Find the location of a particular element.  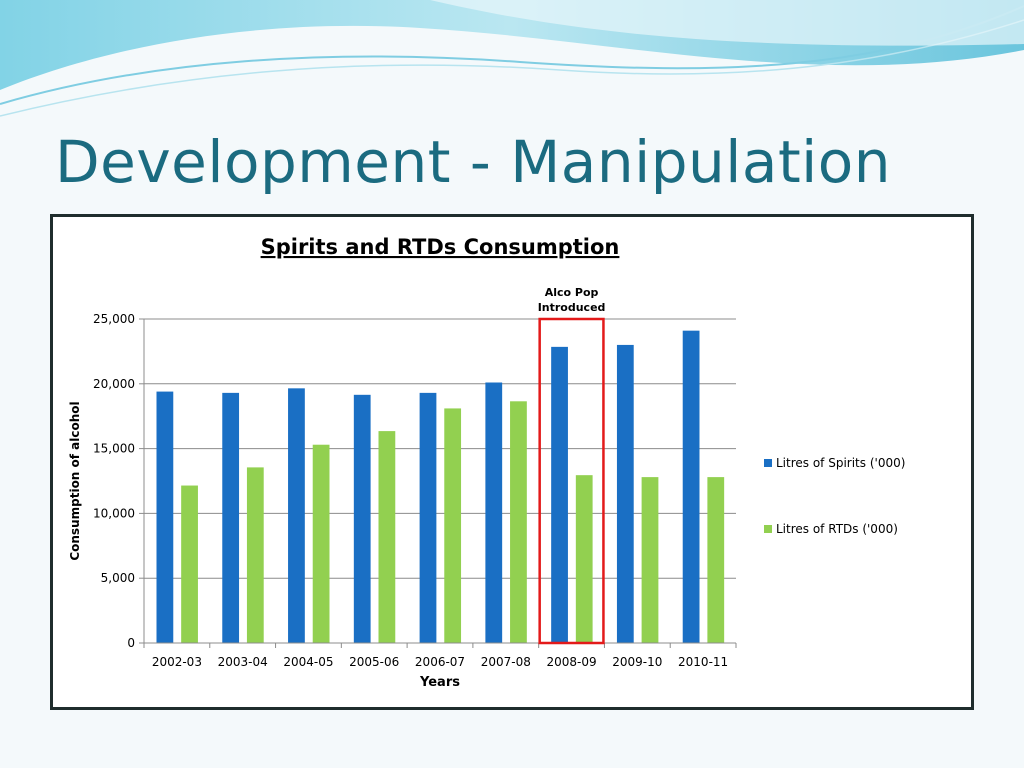

x-tick-label: 2010-11 is located at coordinates (703, 662).